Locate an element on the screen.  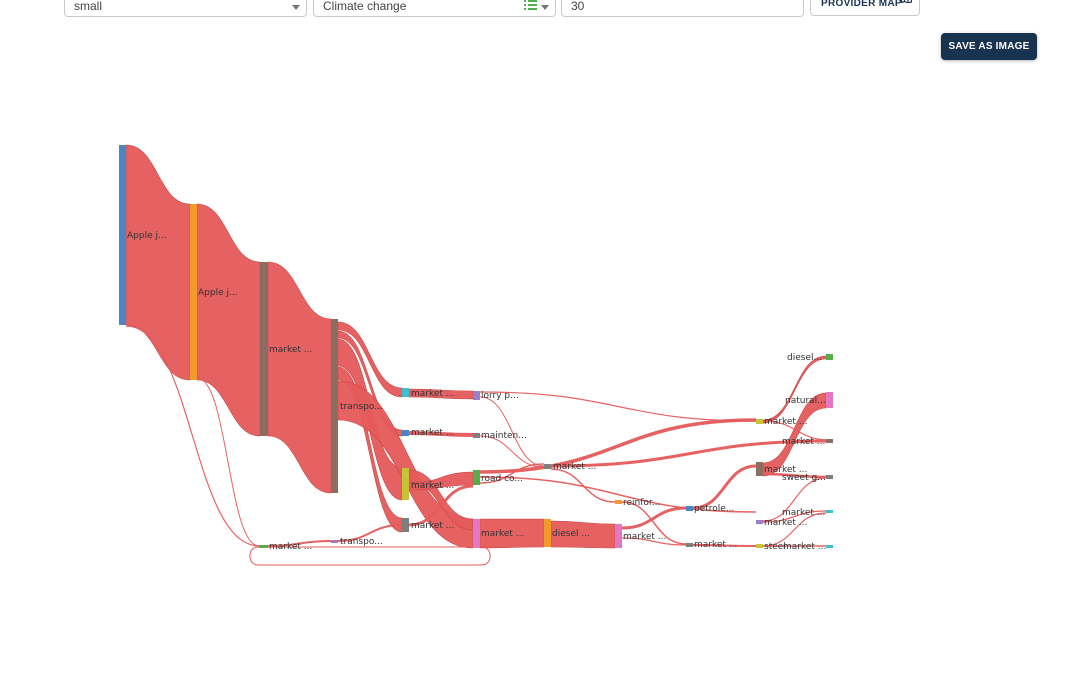
sankey-node-label: steel is located at coordinates (775, 547).